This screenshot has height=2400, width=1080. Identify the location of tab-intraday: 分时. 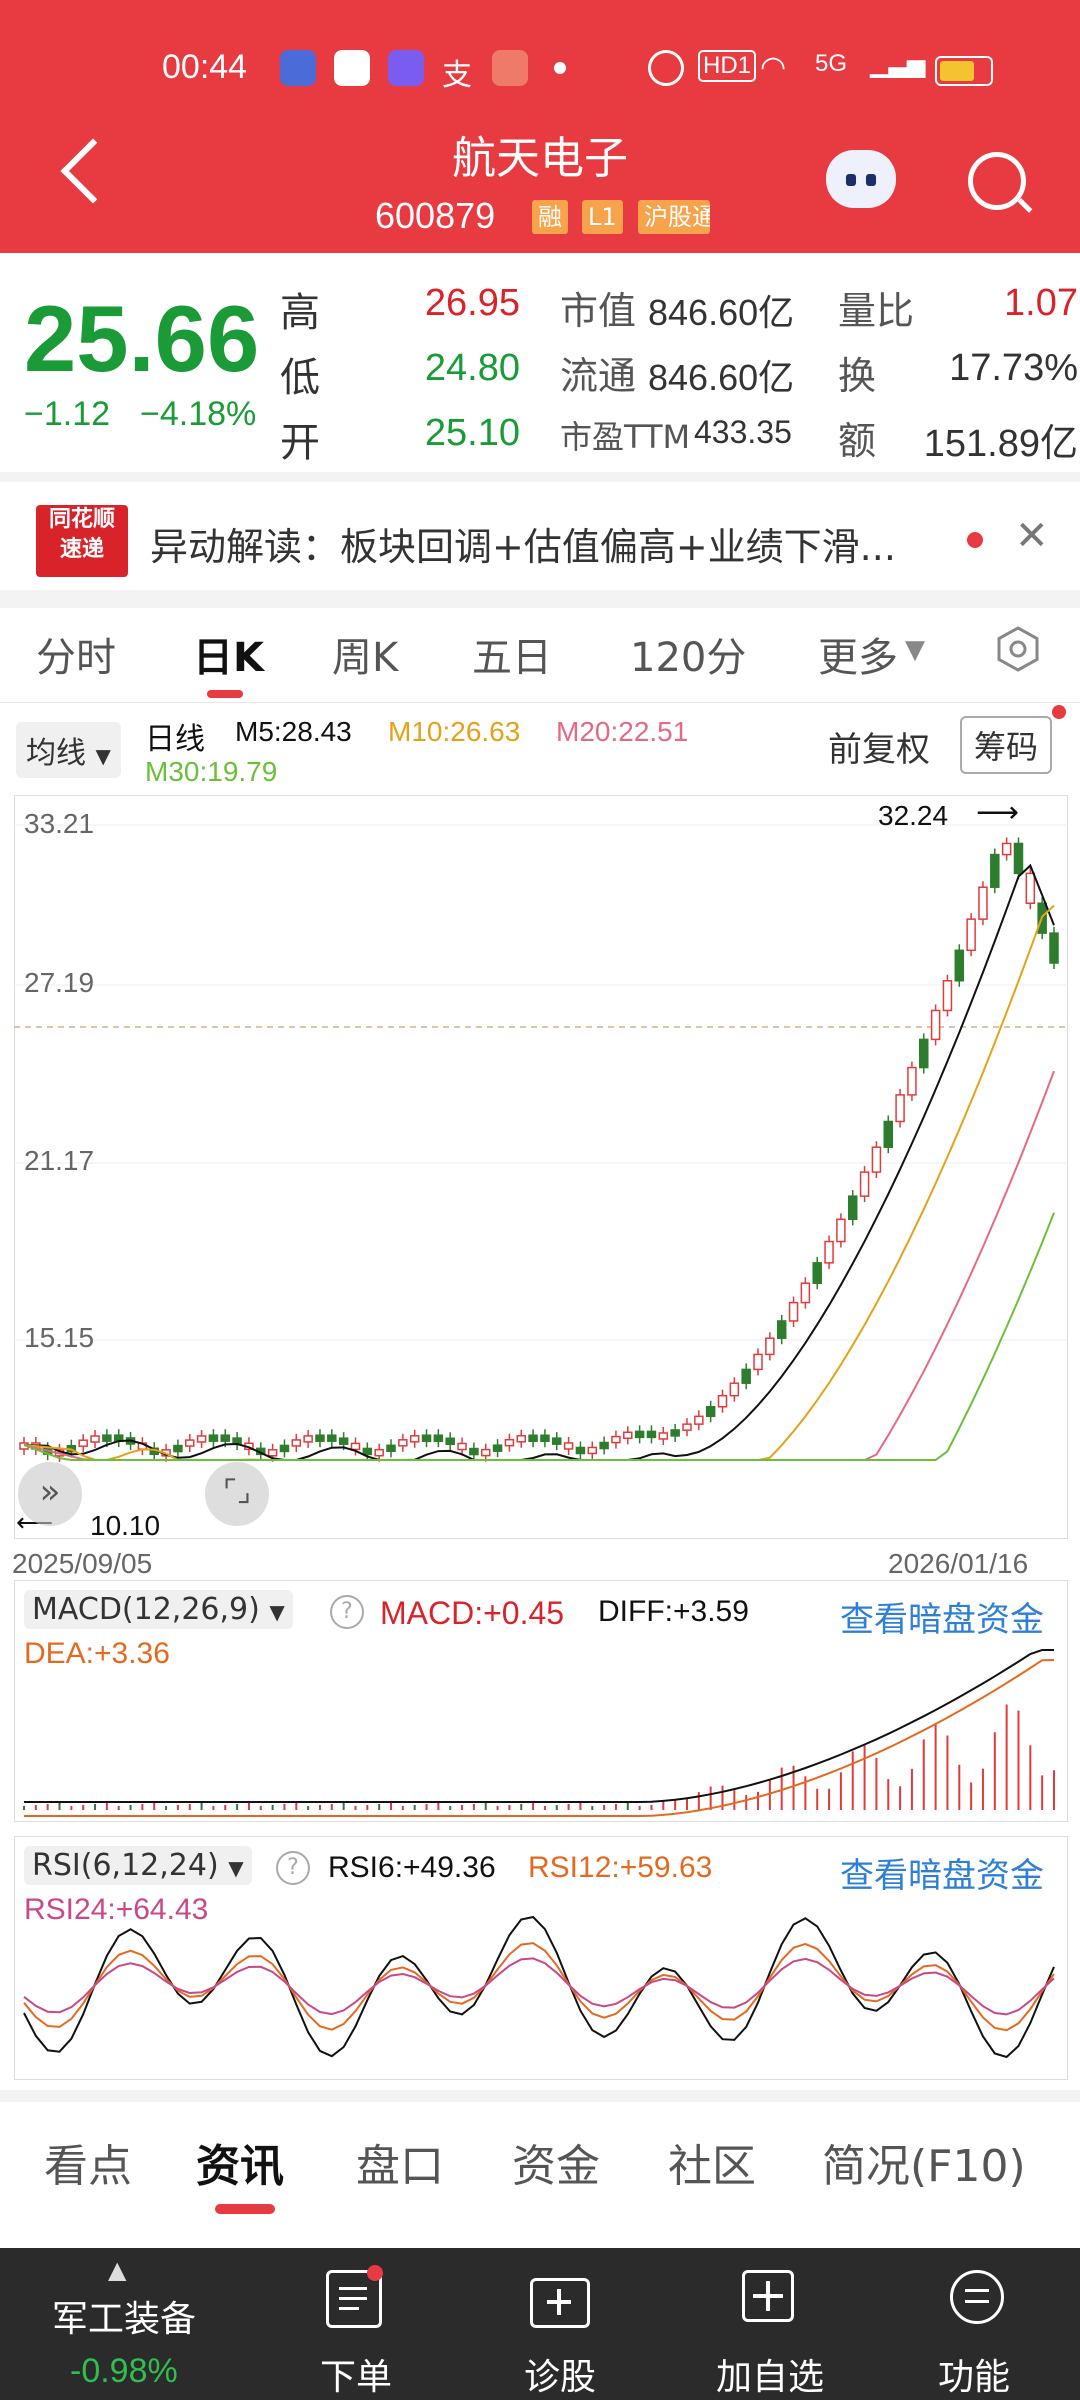
(76, 658).